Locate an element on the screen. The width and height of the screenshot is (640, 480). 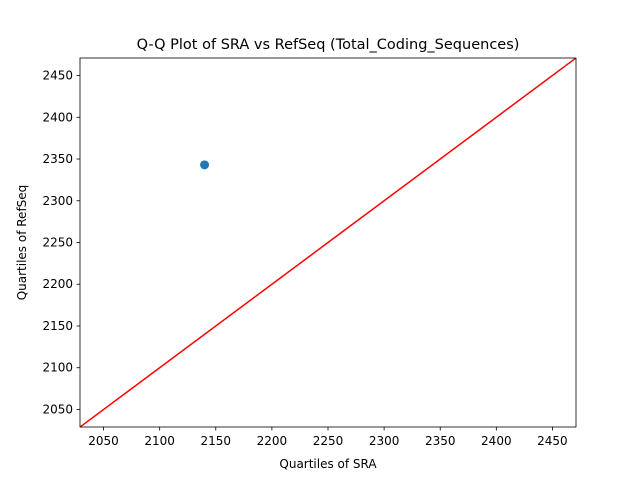
y-axis-ticks: 2050 2100 2150 2200 2250 2300 2350 2400 2450 is located at coordinates (61, 242).